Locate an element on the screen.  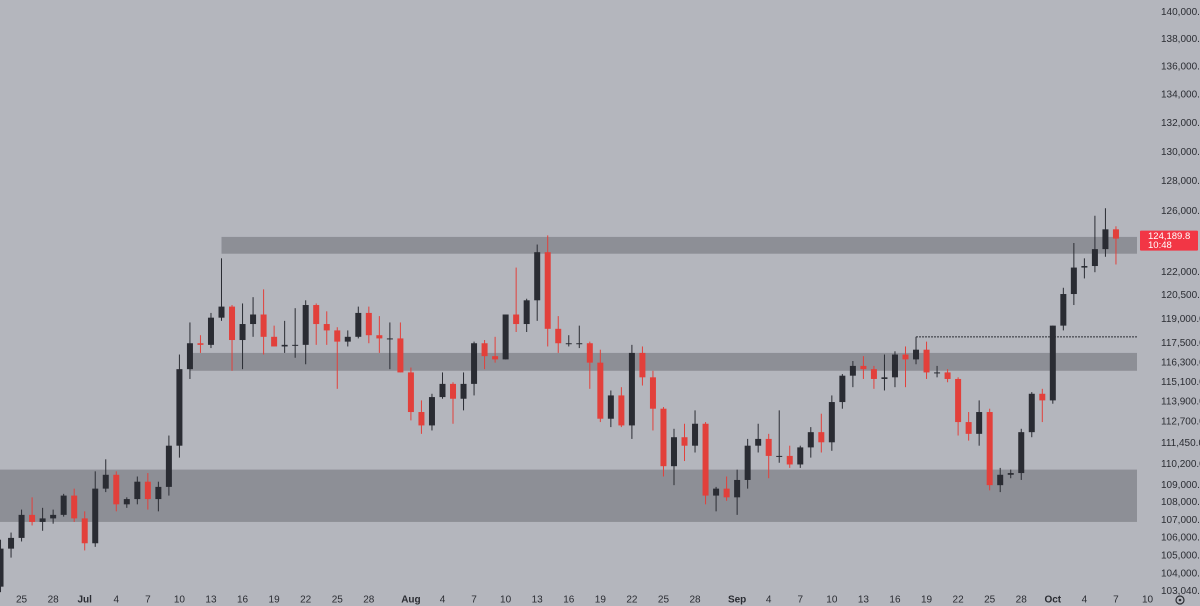
y-tick-label: 112,700.0 is located at coordinates (1180, 422).